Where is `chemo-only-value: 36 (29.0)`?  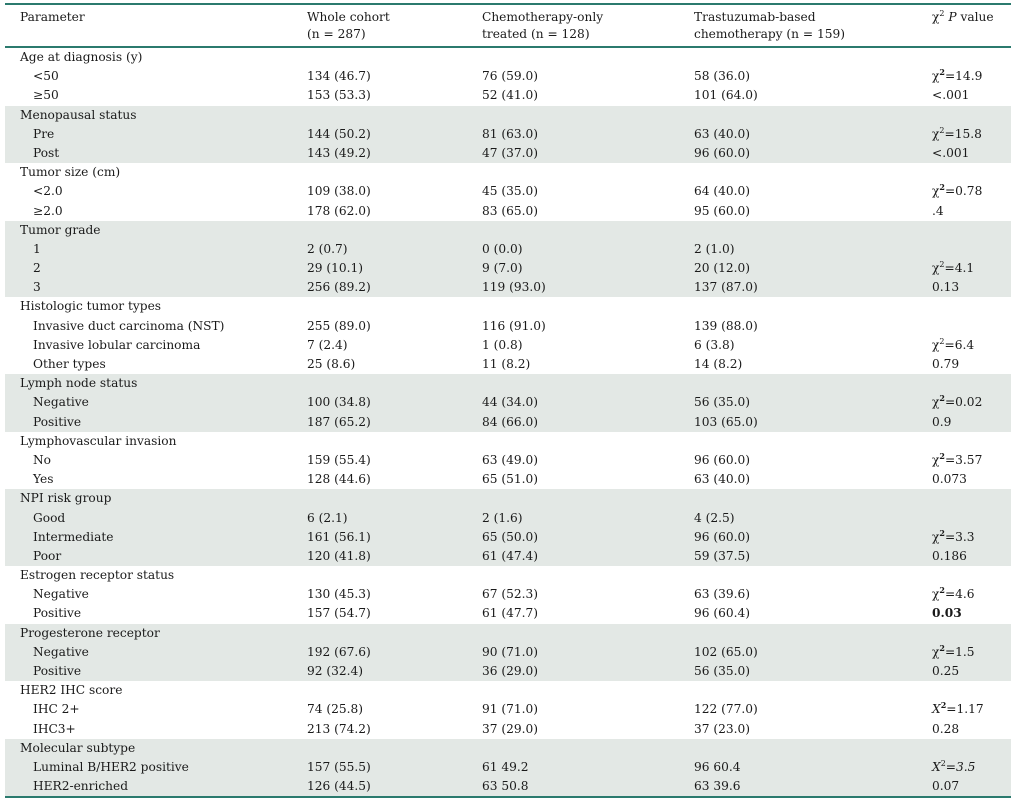
chemo-only-value: 36 (29.0) is located at coordinates (510, 671).